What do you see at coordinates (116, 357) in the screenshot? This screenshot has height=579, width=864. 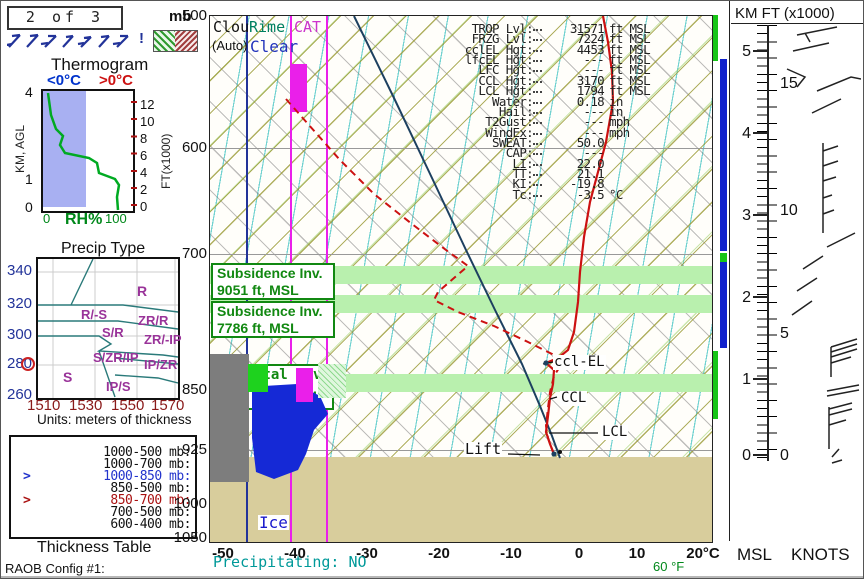 I see `precip-region-szrip: S/ZR/IP` at bounding box center [116, 357].